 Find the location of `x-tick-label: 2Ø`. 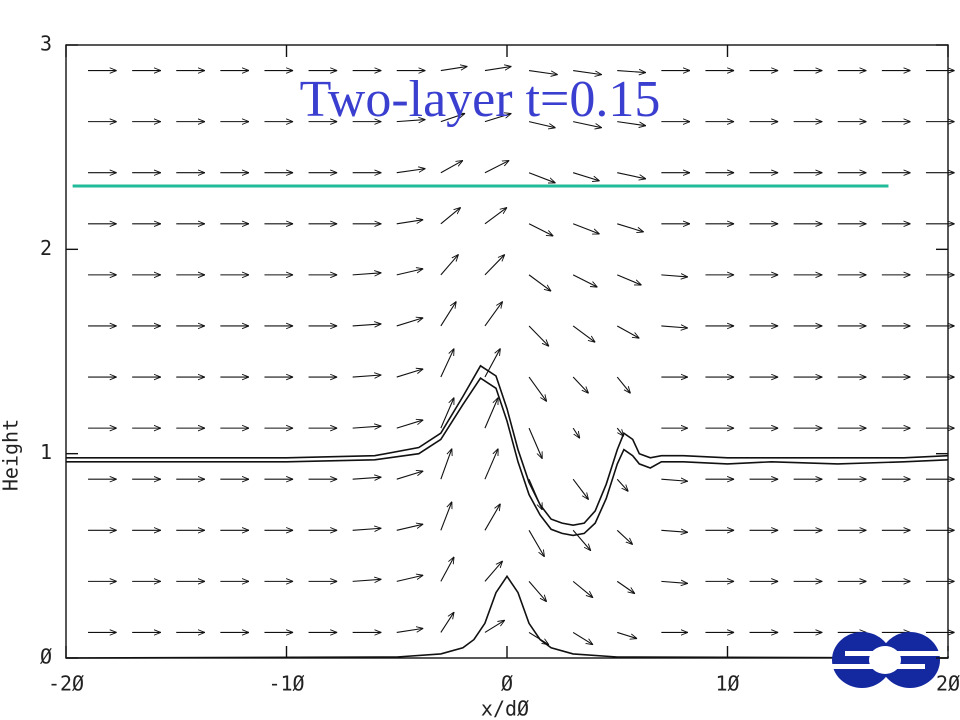

x-tick-label: 2Ø is located at coordinates (948, 684).